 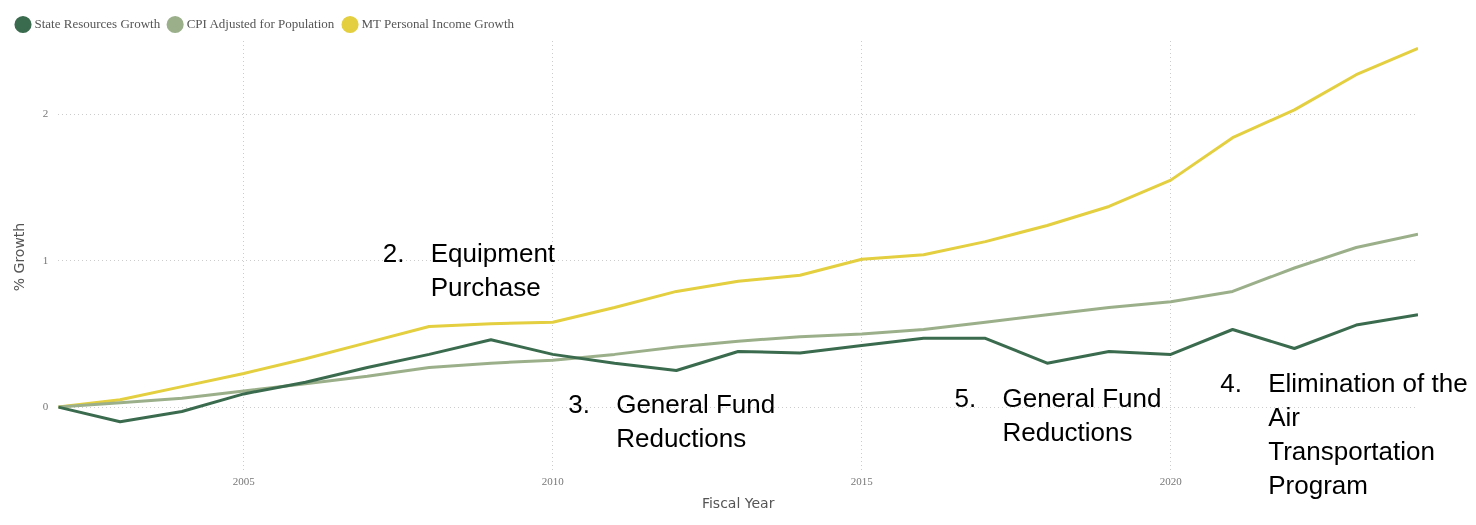 What do you see at coordinates (45, 113) in the screenshot?
I see `y-tick-label: 2` at bounding box center [45, 113].